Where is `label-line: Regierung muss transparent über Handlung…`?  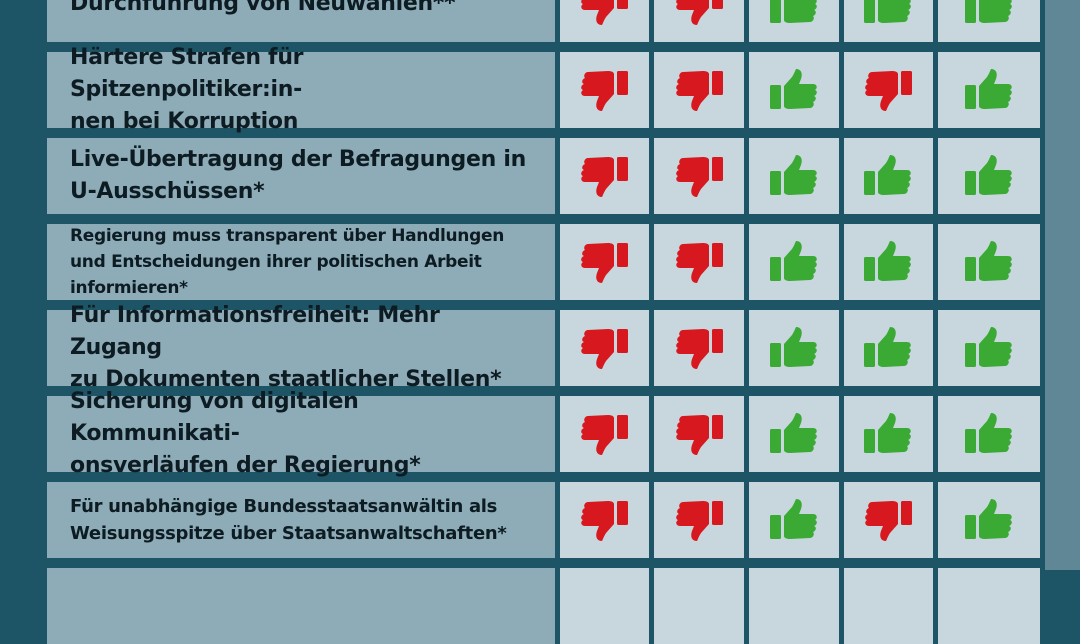
label-line: Regierung muss transparent über Handlung… is located at coordinates (287, 236).